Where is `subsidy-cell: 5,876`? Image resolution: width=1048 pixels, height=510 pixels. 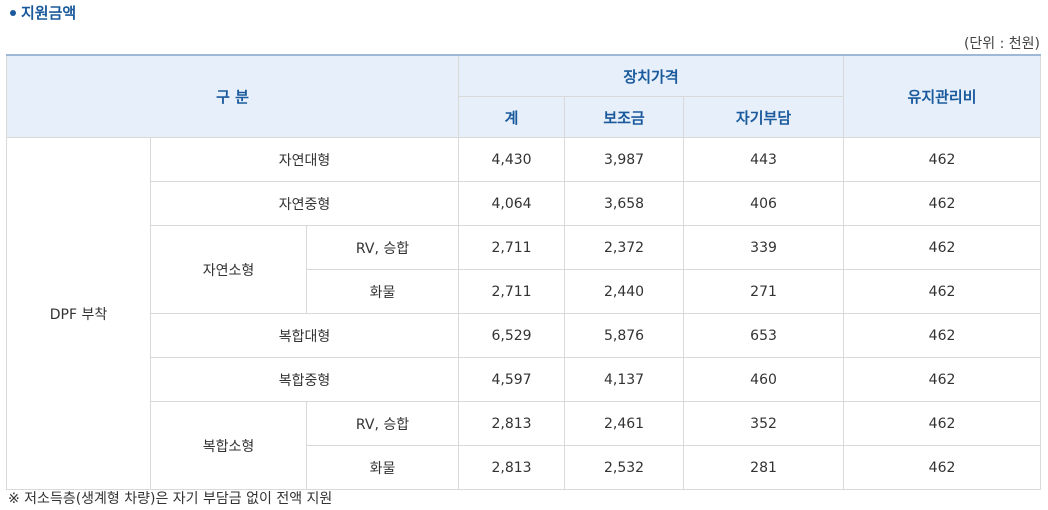
subsidy-cell: 5,876 is located at coordinates (624, 335).